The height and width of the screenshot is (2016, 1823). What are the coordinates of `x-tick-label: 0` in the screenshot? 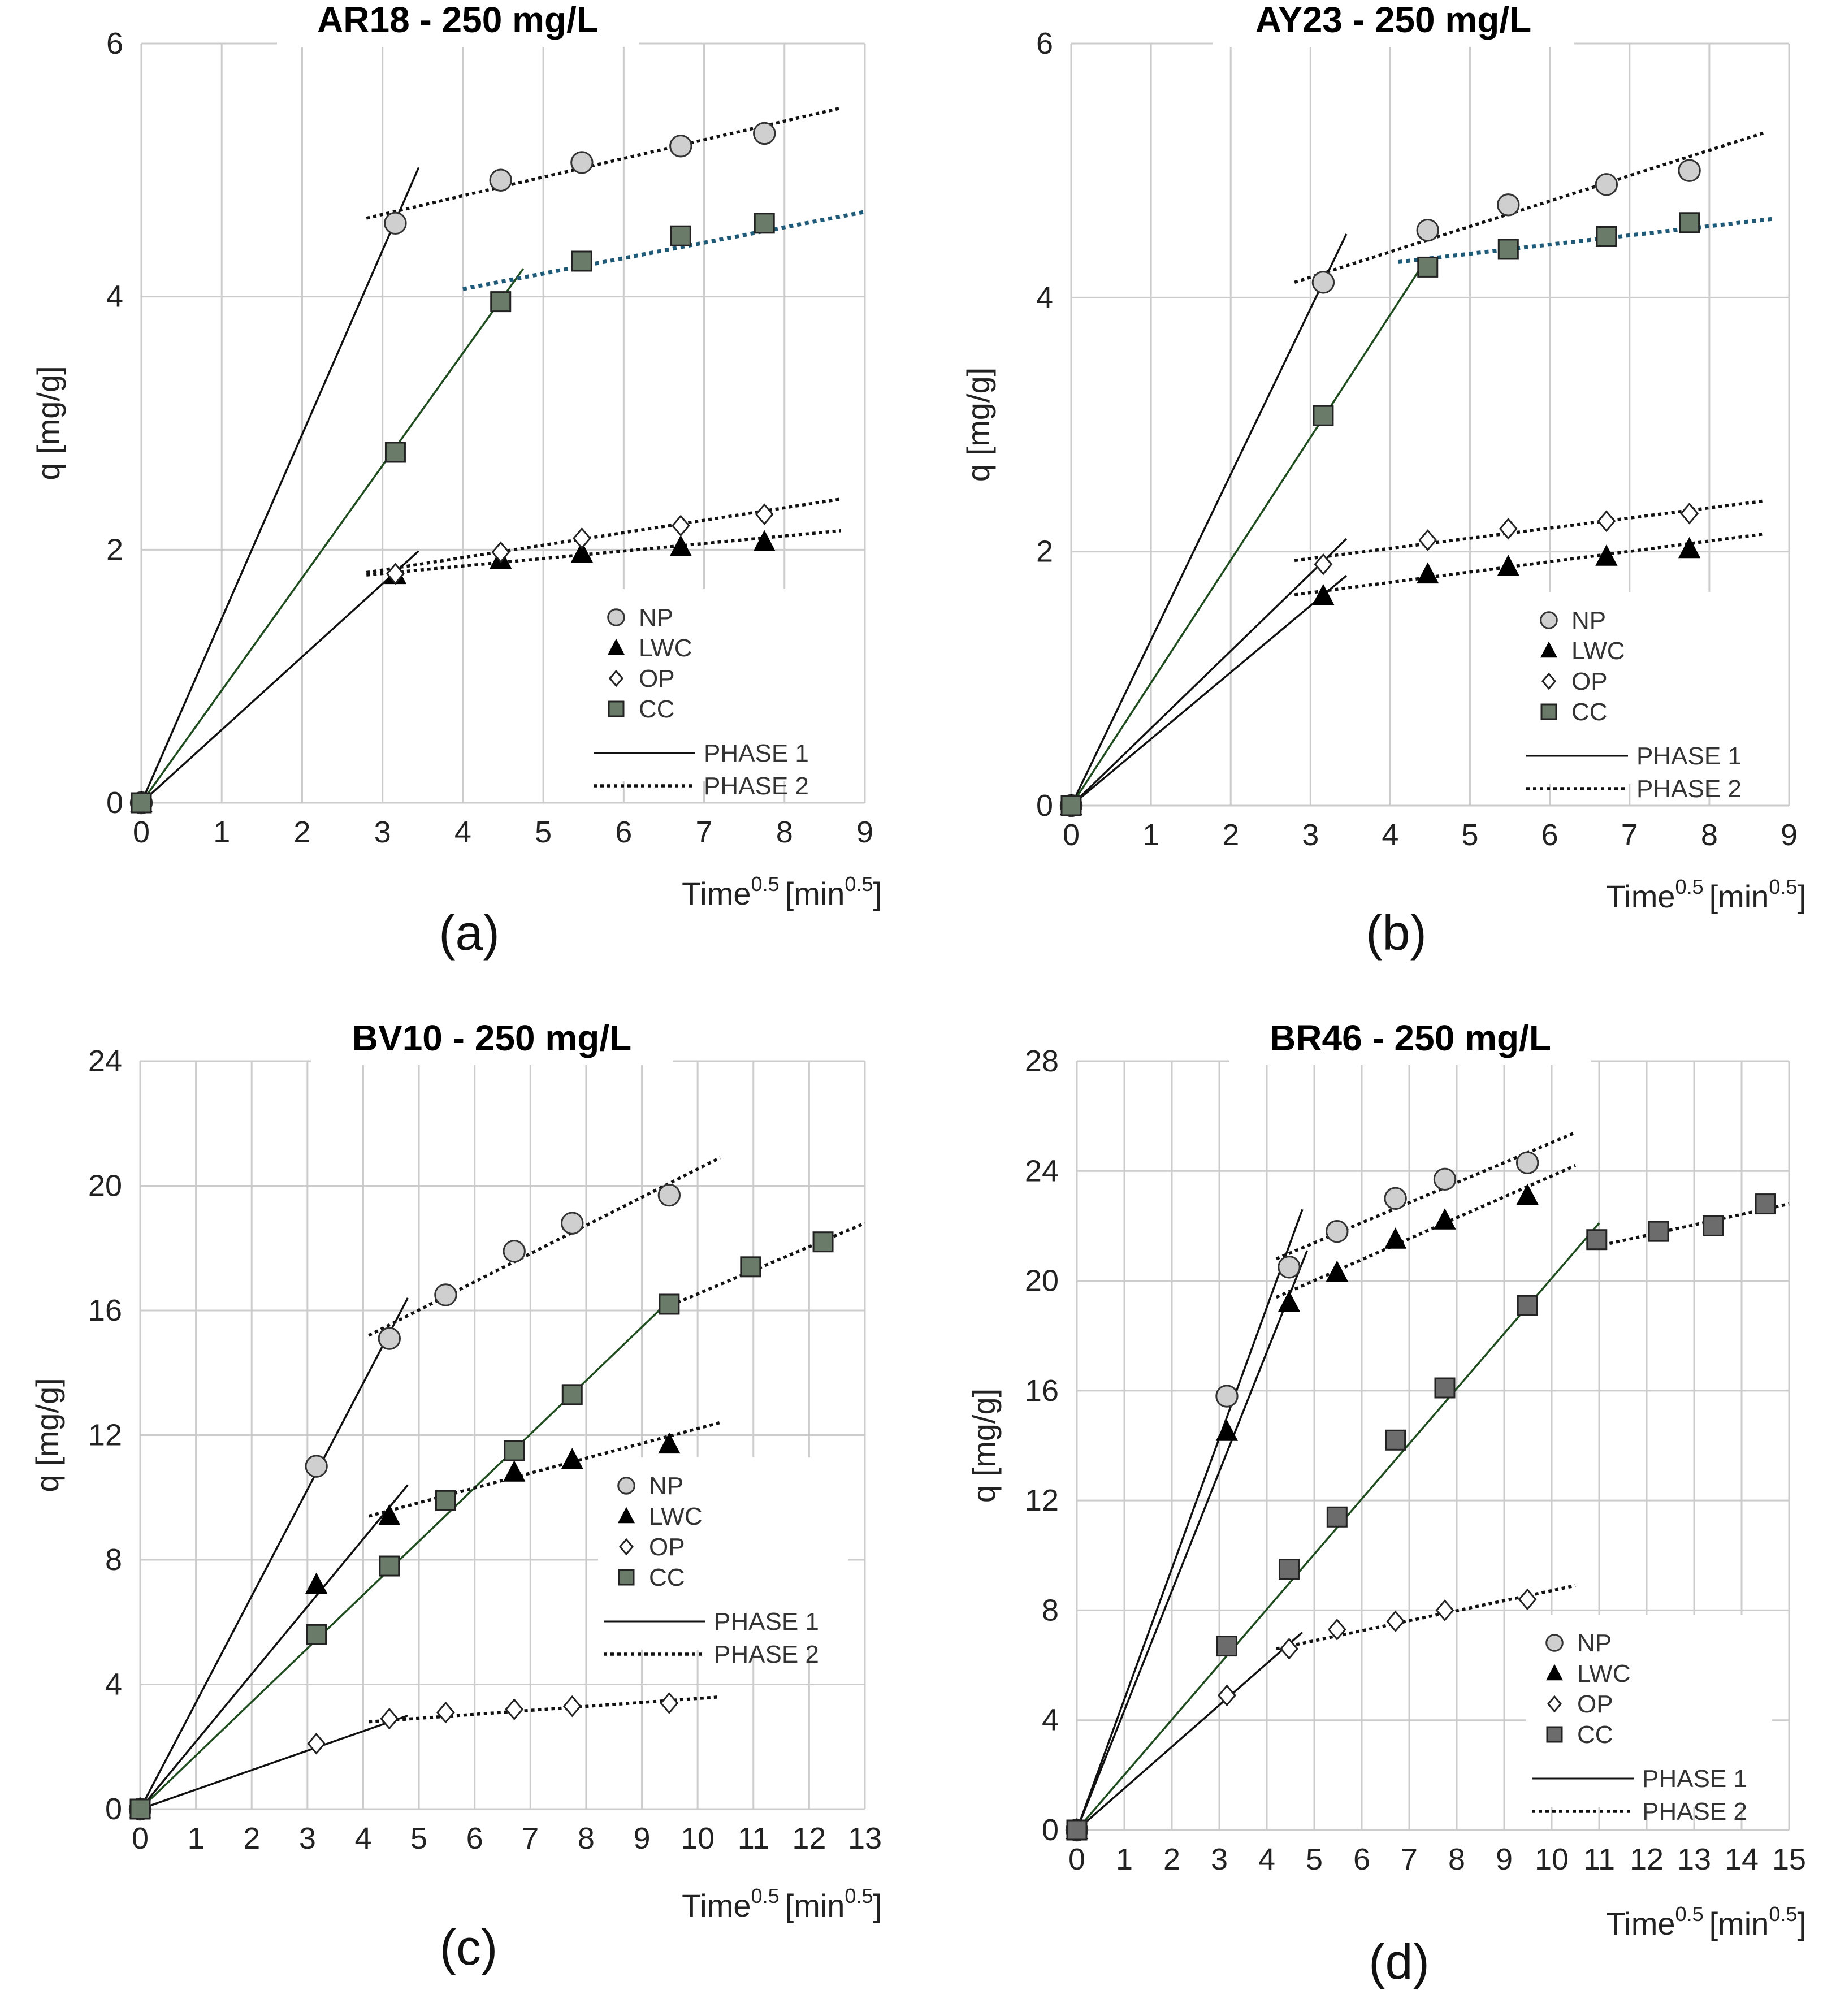 It's located at (1076, 1859).